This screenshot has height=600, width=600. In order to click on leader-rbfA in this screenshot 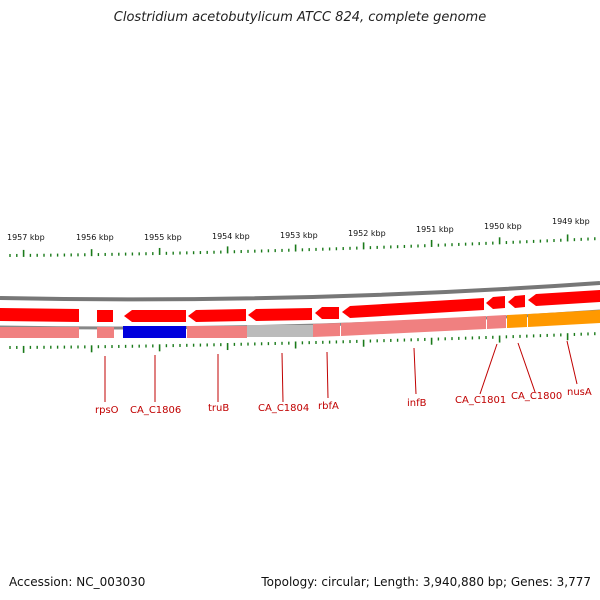, I will do `click(327, 375)`.